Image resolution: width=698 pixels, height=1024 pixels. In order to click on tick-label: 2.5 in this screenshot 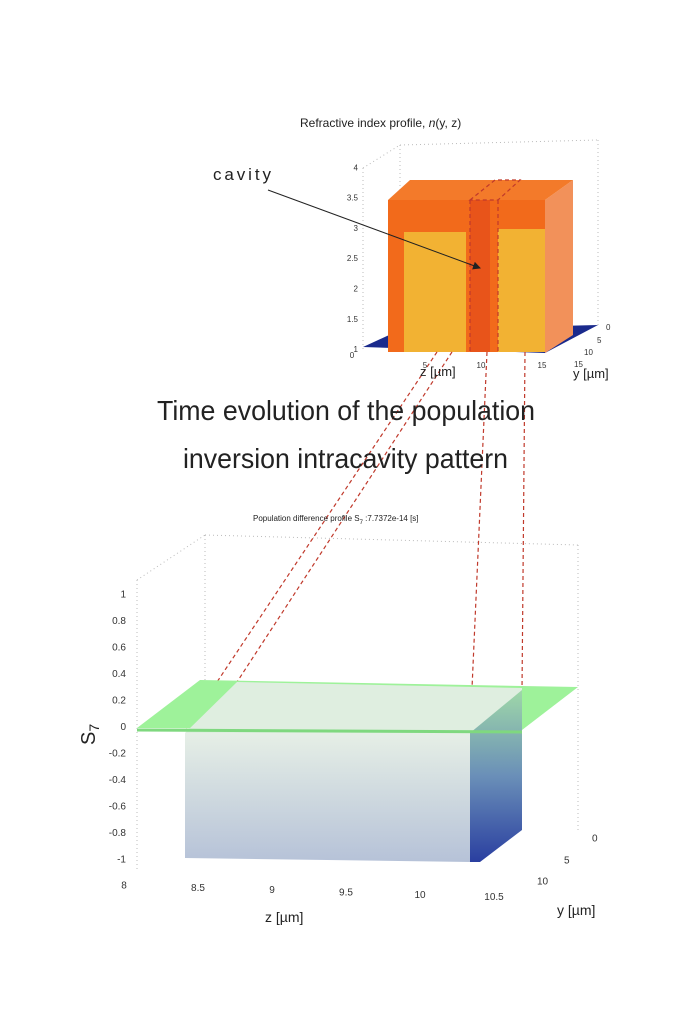, I will do `click(353, 258)`.